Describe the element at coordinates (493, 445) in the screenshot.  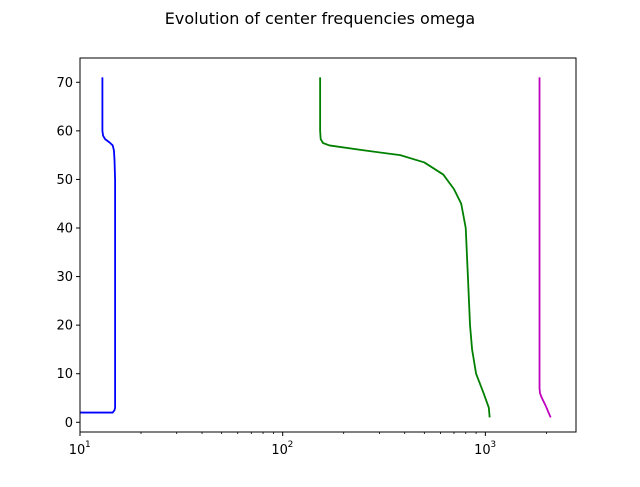
I see `x-tick-exponent: 3` at that location.